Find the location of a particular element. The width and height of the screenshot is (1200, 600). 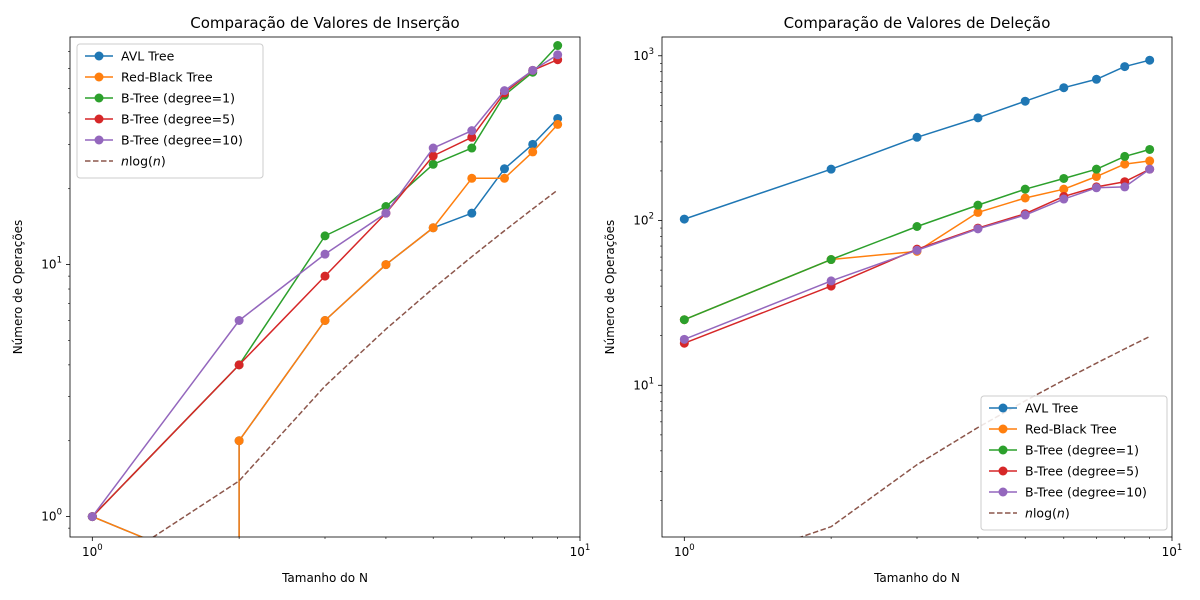

chart-title: Comparação de Valores de Inserção is located at coordinates (324, 23).